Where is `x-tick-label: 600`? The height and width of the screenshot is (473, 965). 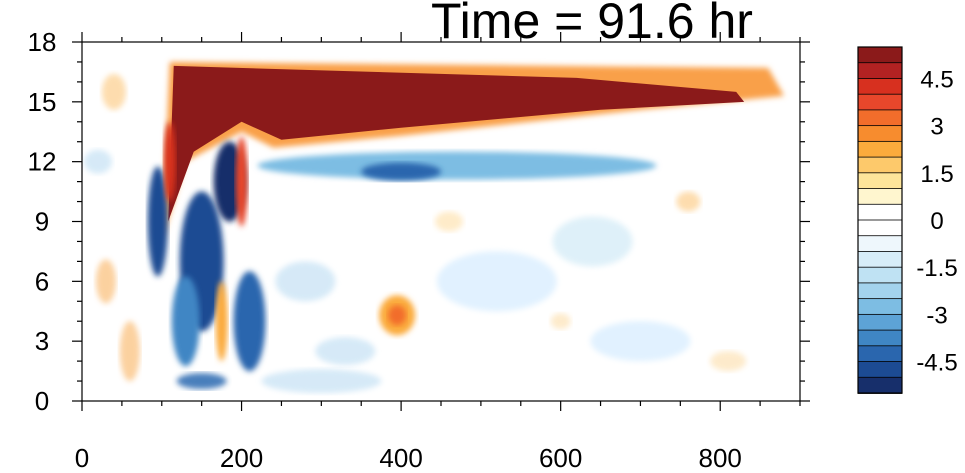
x-tick-label: 600 is located at coordinates (560, 458).